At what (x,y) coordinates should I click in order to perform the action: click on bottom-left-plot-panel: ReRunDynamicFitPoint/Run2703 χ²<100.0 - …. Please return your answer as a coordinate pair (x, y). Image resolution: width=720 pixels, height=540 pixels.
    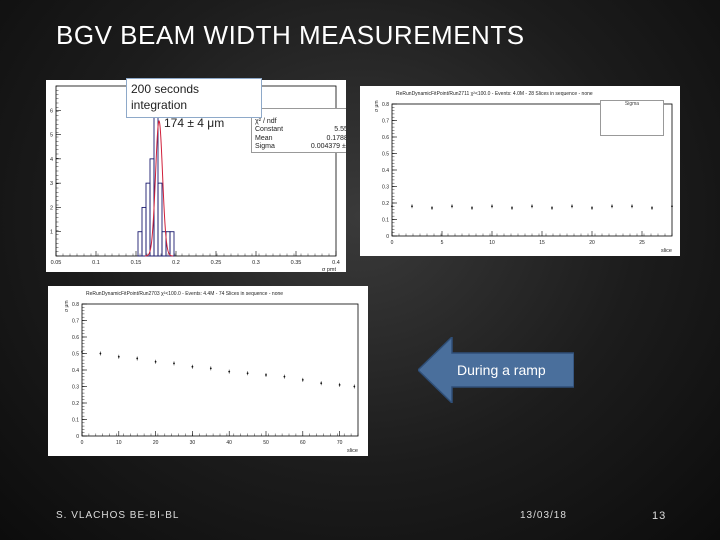
    Looking at the image, I should click on (208, 371).